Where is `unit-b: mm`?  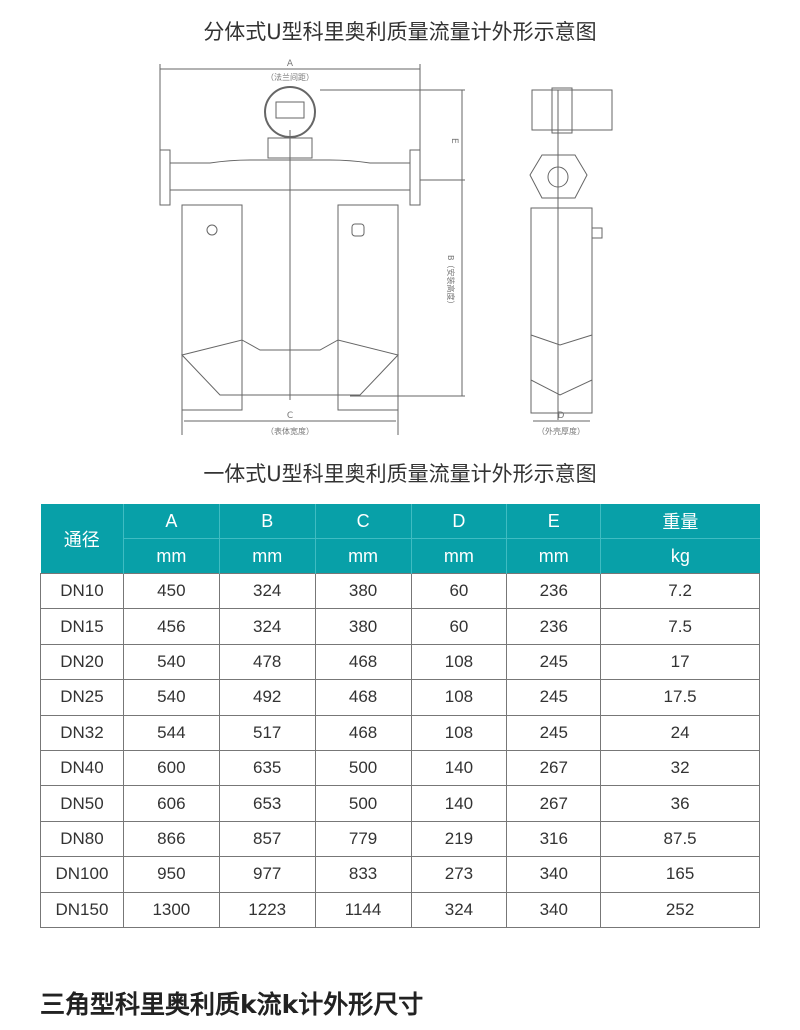 unit-b: mm is located at coordinates (267, 556).